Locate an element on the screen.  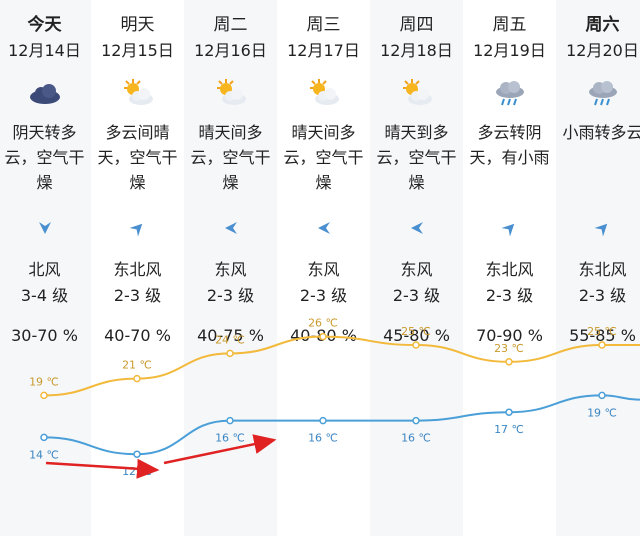
description-line: 多云转阴 is located at coordinates (509, 132).